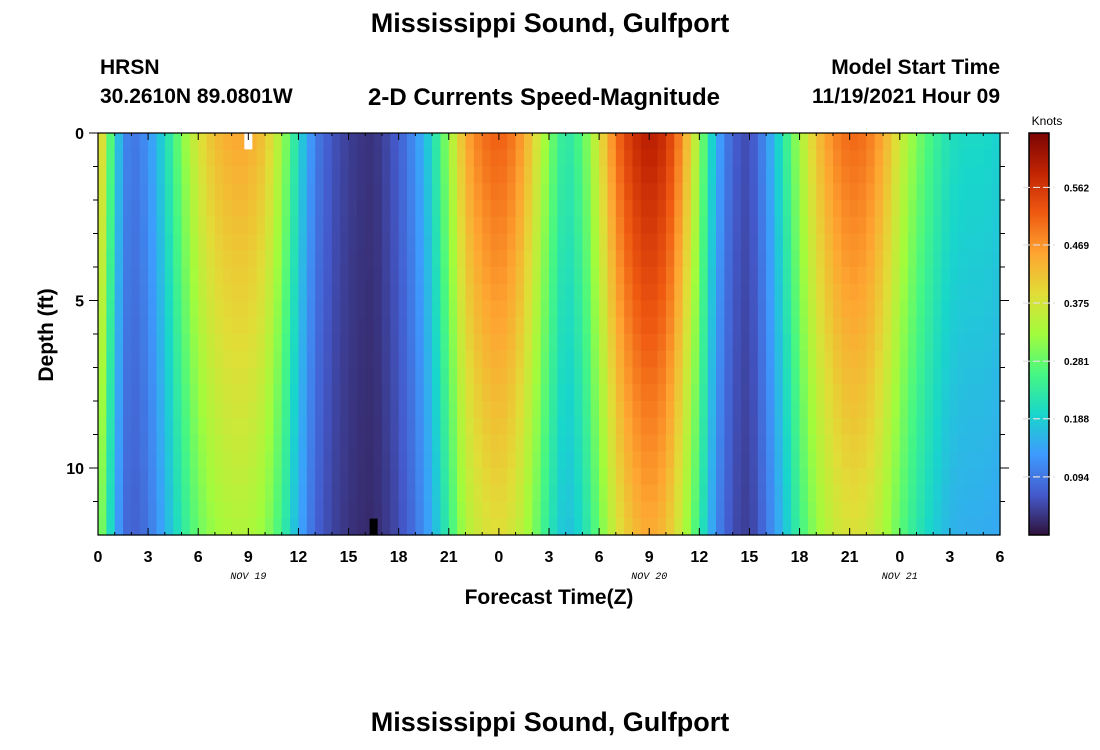 Image resolution: width=1100 pixels, height=750 pixels. What do you see at coordinates (1076, 420) in the screenshot?
I see `colorbar-tick-label: 0.188` at bounding box center [1076, 420].